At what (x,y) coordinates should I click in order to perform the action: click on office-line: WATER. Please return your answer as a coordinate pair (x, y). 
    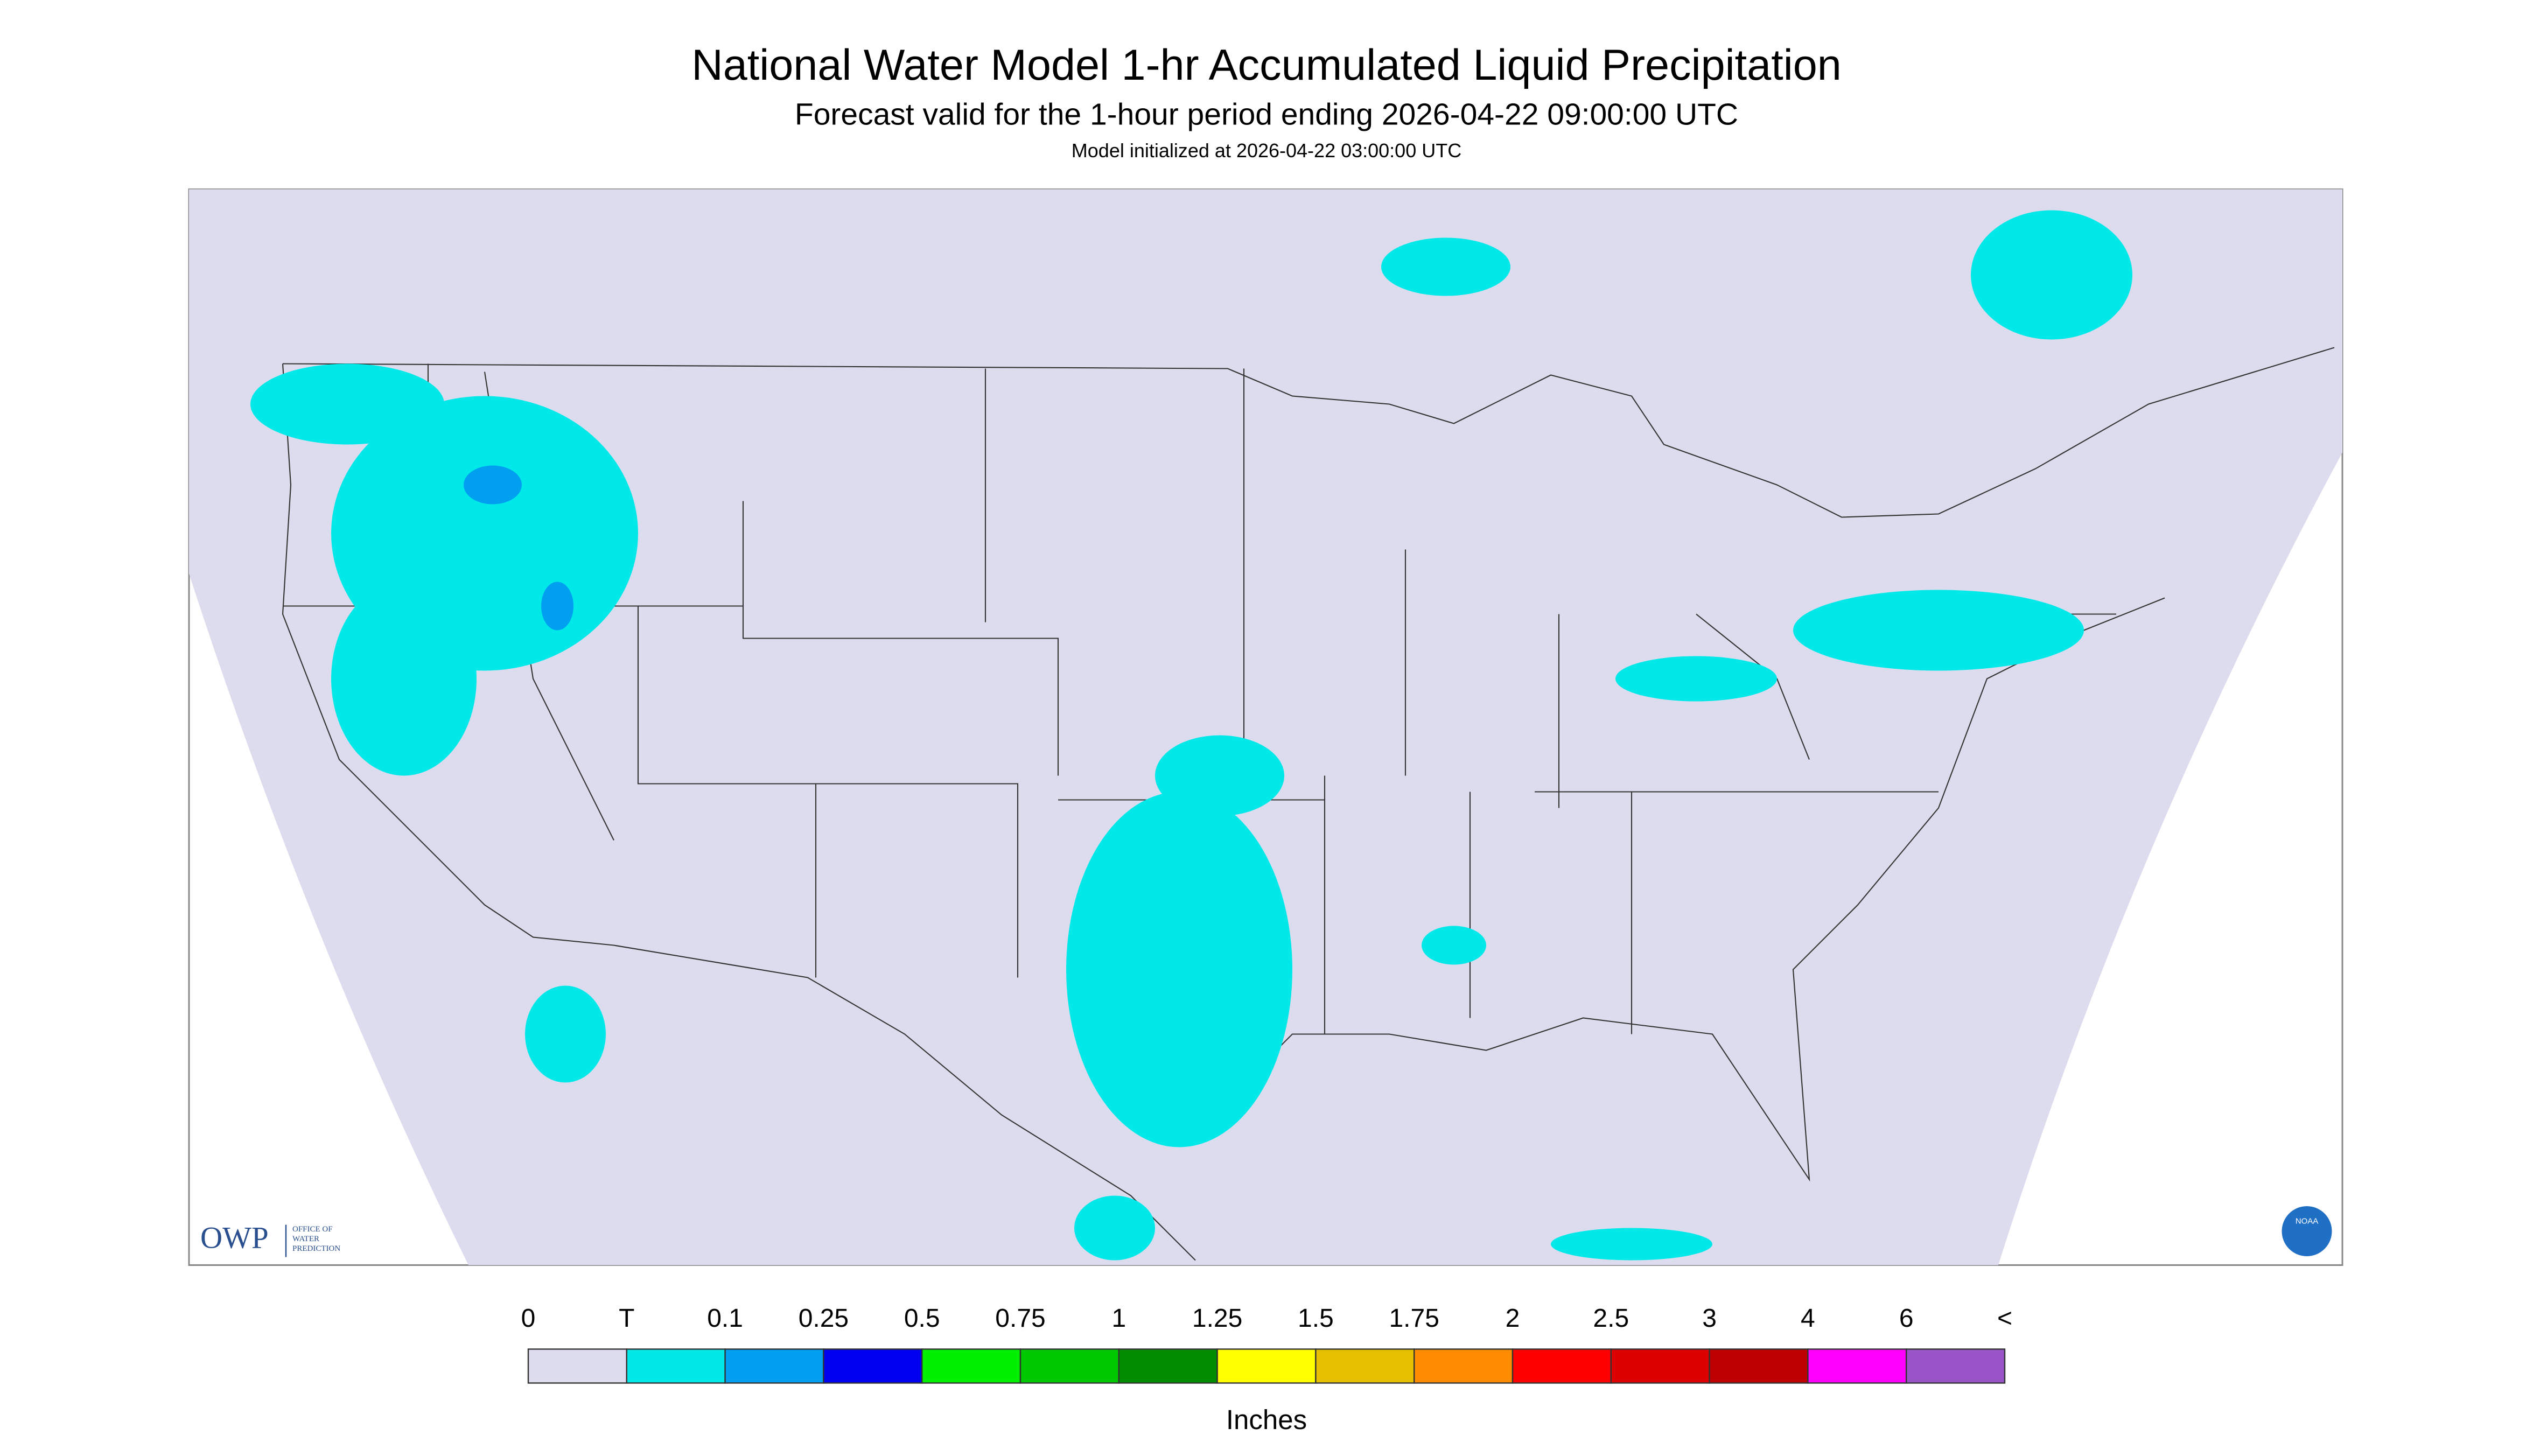
    Looking at the image, I should click on (305, 1239).